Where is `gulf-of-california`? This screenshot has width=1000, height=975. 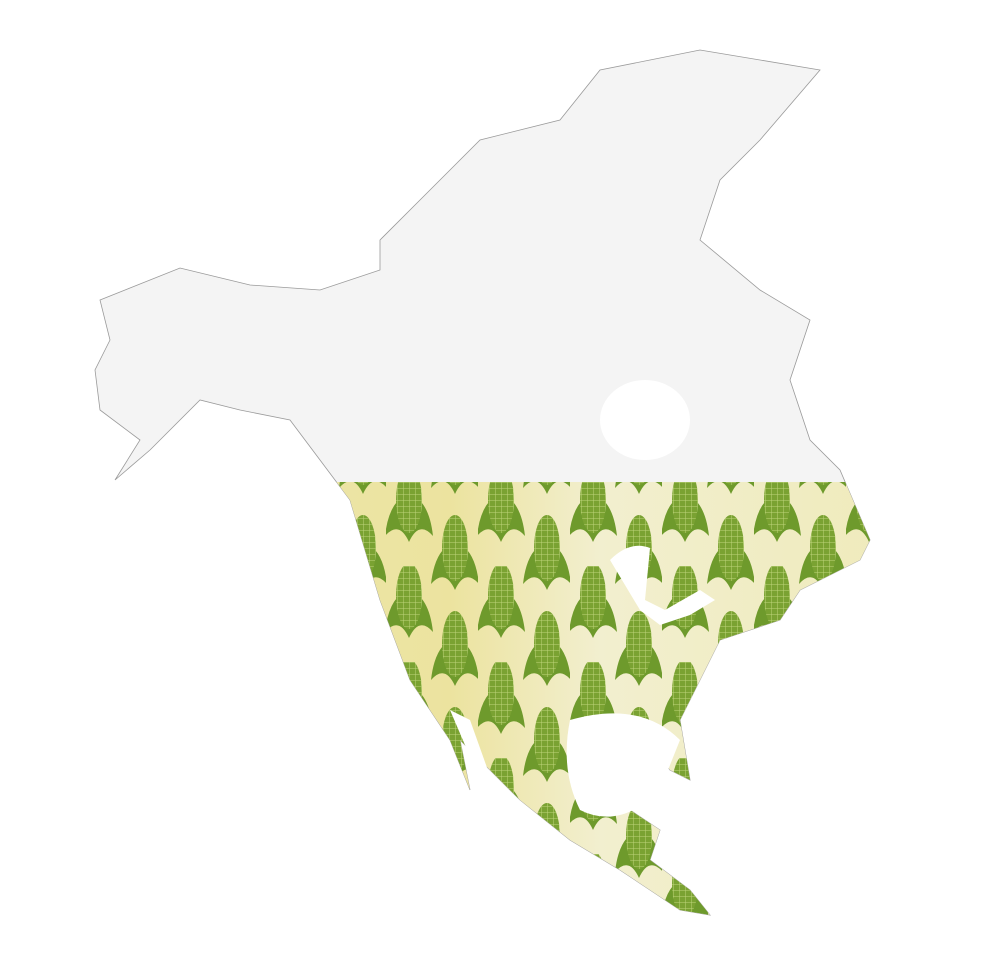 gulf-of-california is located at coordinates (472, 750).